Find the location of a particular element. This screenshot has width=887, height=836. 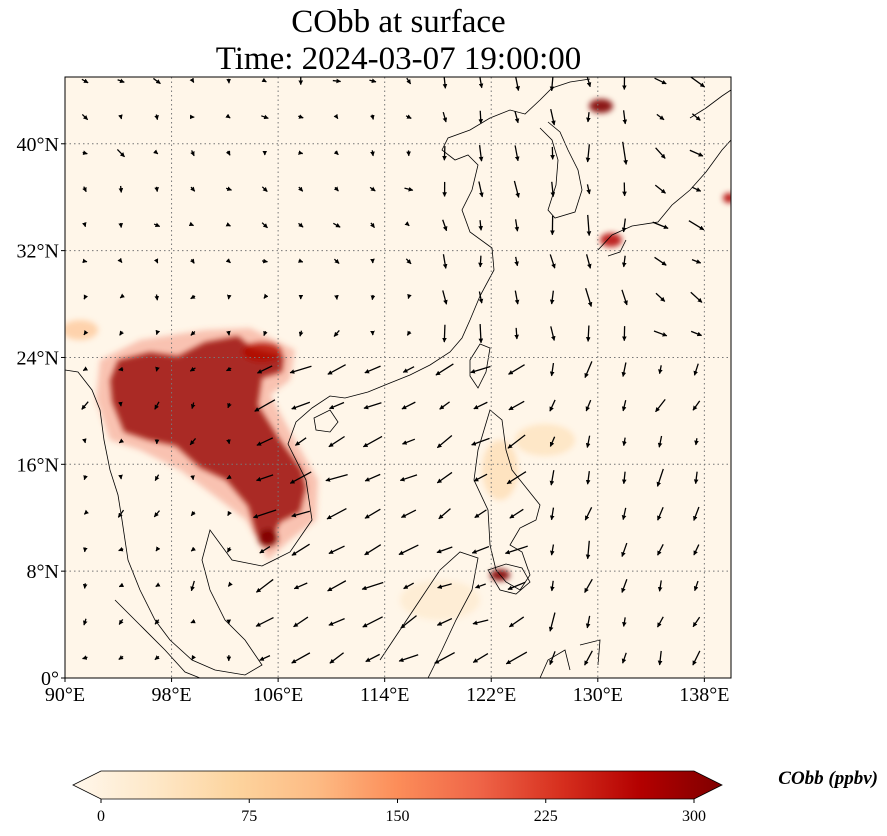

colorbar-tick-label: 0 is located at coordinates (101, 816).